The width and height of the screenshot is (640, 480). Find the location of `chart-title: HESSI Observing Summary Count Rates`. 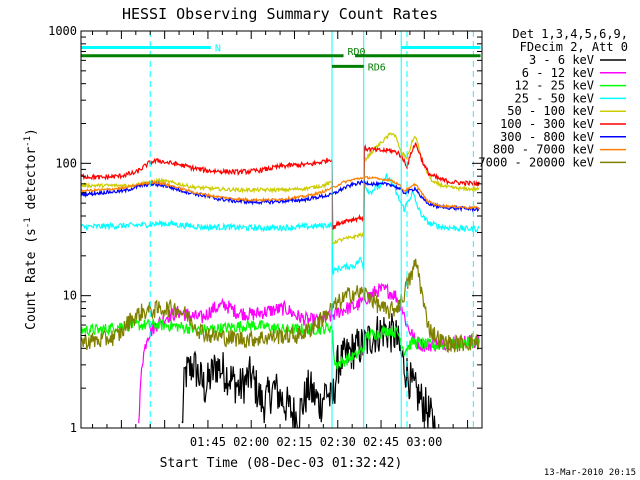

chart-title: HESSI Observing Summary Count Rates is located at coordinates (280, 14).